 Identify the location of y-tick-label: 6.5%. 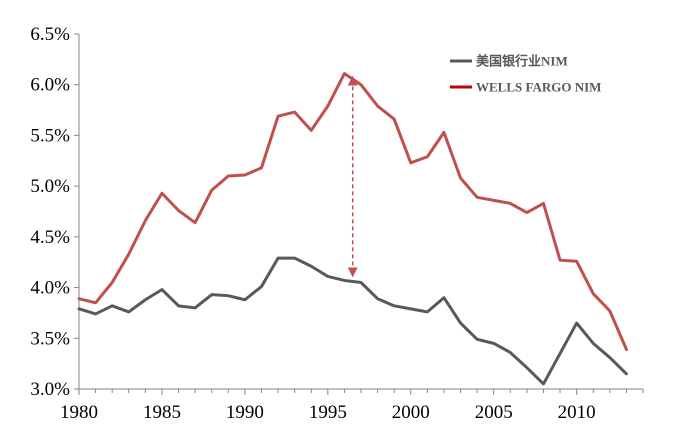
(50, 34).